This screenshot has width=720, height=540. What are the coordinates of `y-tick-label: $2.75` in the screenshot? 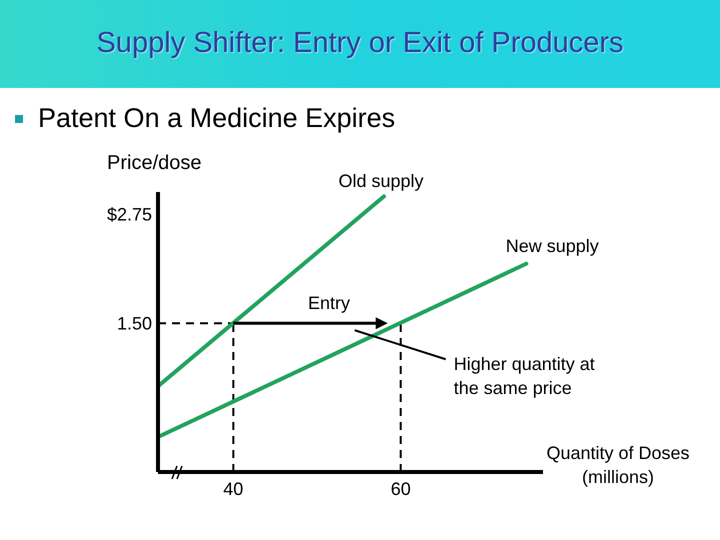 It's located at (129, 214).